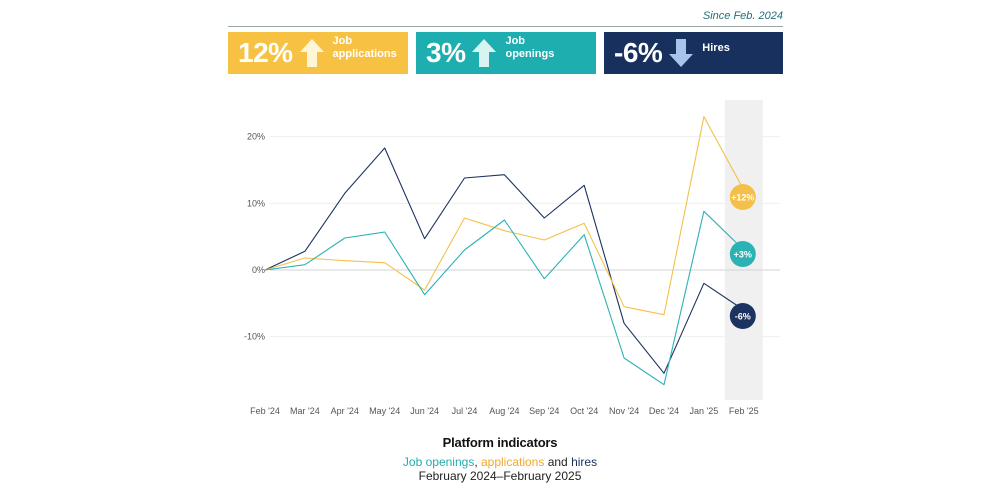 The height and width of the screenshot is (500, 1000). Describe the element at coordinates (500, 442) in the screenshot. I see `chart-title: Platform indicators` at that location.